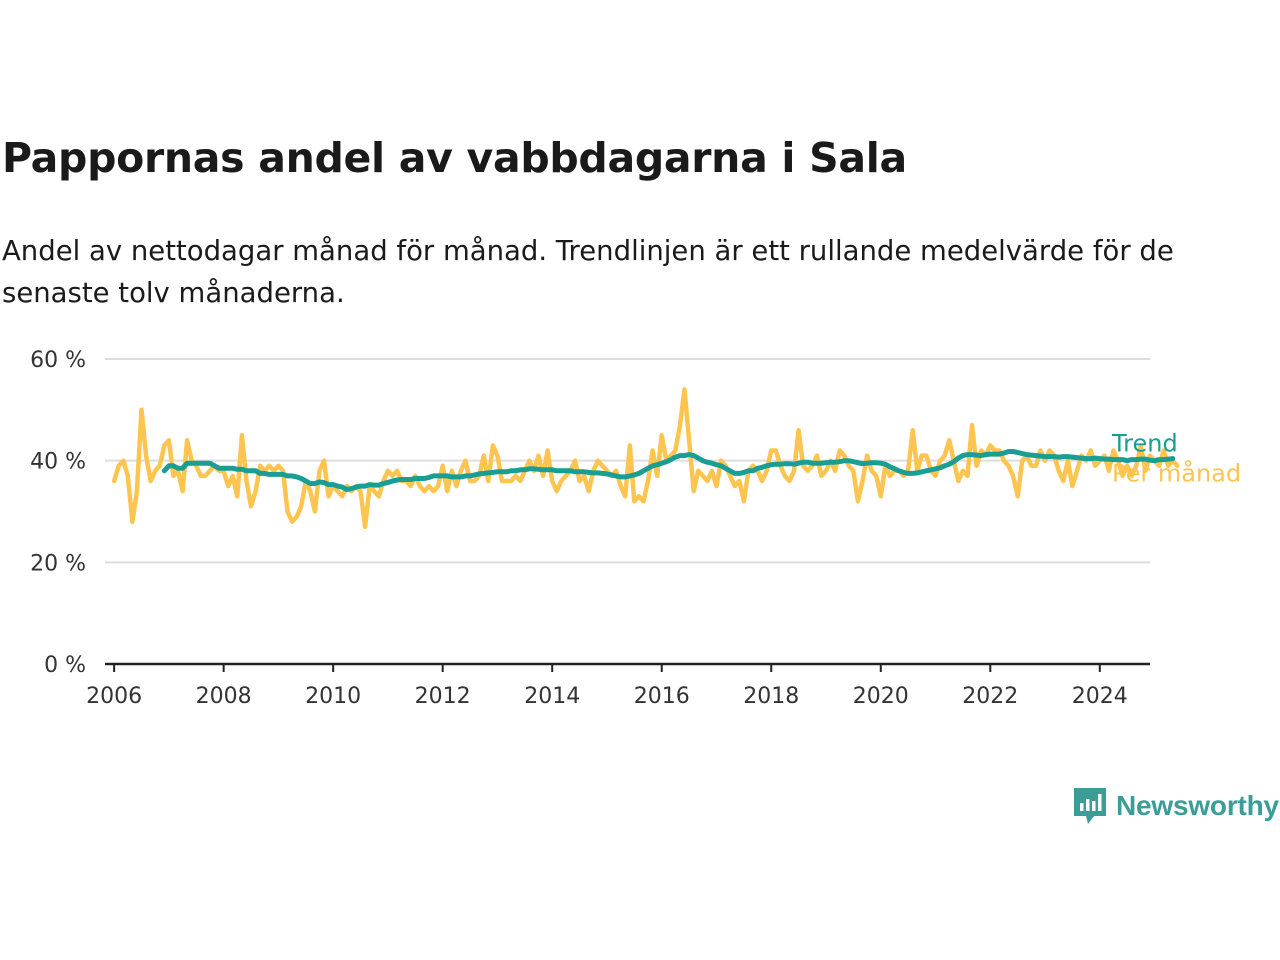  What do you see at coordinates (607, 686) in the screenshot?
I see `x-axis-ticks: 2006 2008 2010 2012 2014 2016 2018 2020 2022 2024` at bounding box center [607, 686].